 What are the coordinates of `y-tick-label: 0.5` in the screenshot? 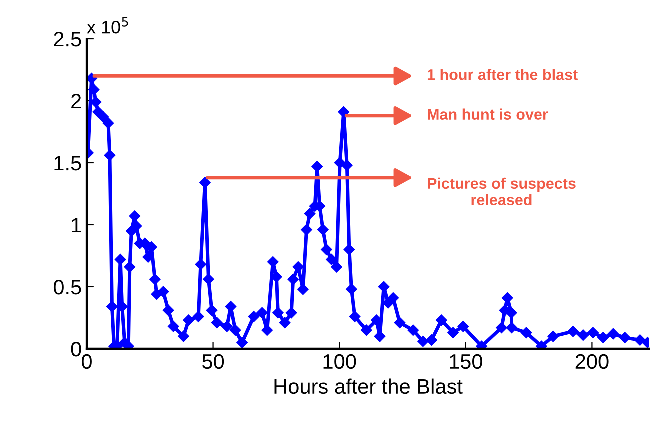 It's located at (68, 287).